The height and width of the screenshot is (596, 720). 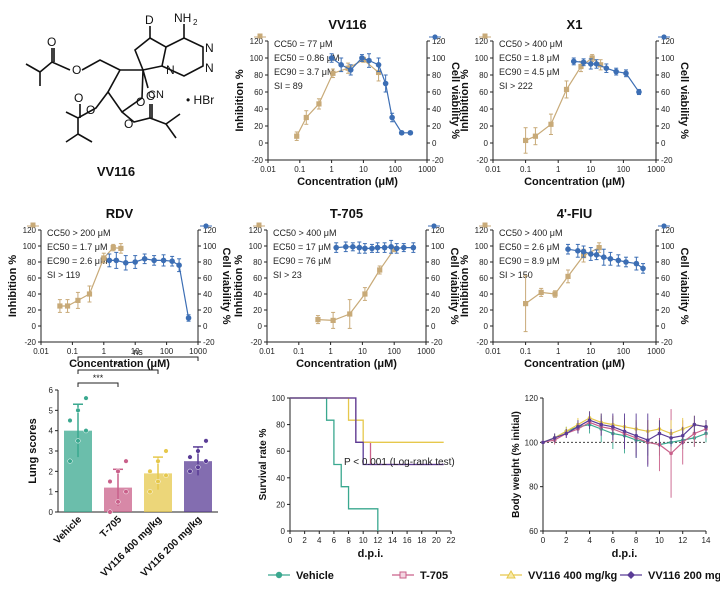 What do you see at coordinates (399, 462) in the screenshot?
I see `logrank-annotation: P < 0.001 (Log-rank test)` at bounding box center [399, 462].